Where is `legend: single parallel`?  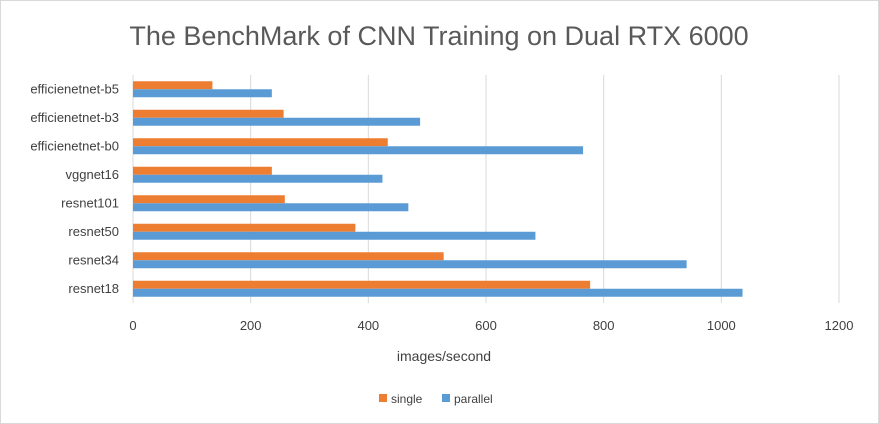 legend: single parallel is located at coordinates (436, 399).